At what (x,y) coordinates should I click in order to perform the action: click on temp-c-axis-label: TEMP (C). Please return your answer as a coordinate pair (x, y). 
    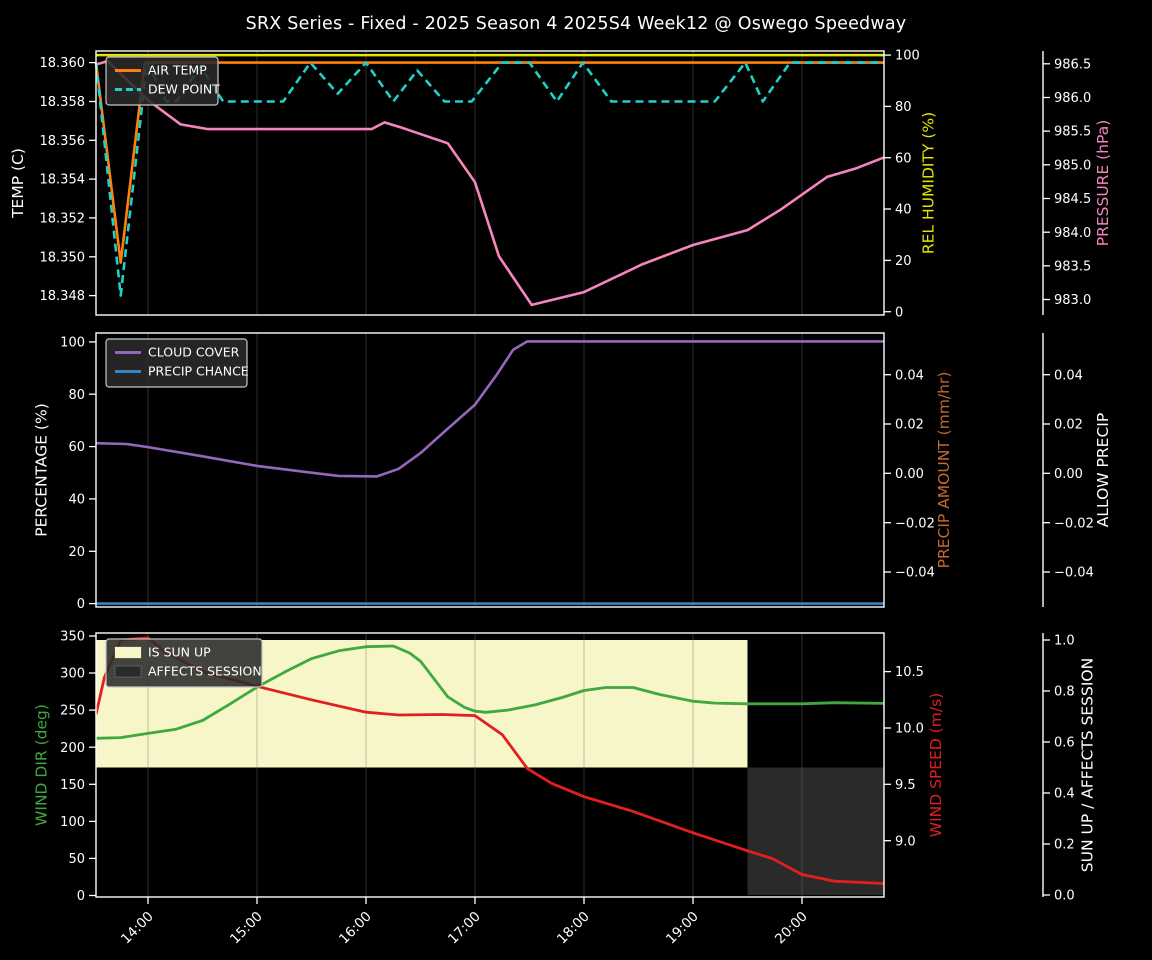
    Looking at the image, I should click on (18, 183).